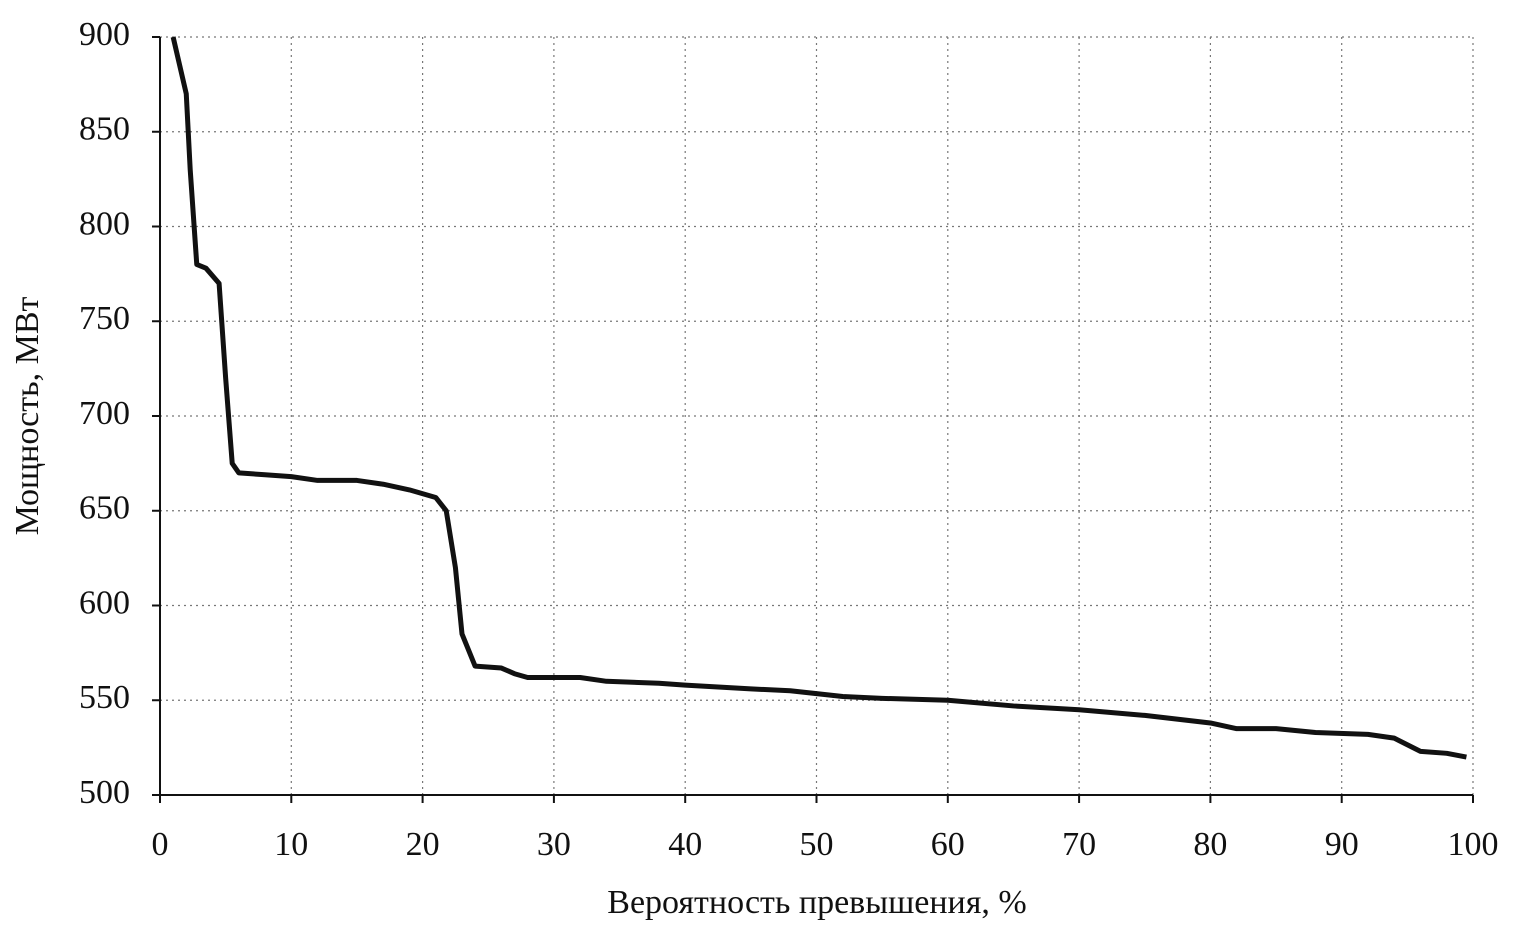  What do you see at coordinates (1210, 844) in the screenshot?
I see `x-tick-label: 80` at bounding box center [1210, 844].